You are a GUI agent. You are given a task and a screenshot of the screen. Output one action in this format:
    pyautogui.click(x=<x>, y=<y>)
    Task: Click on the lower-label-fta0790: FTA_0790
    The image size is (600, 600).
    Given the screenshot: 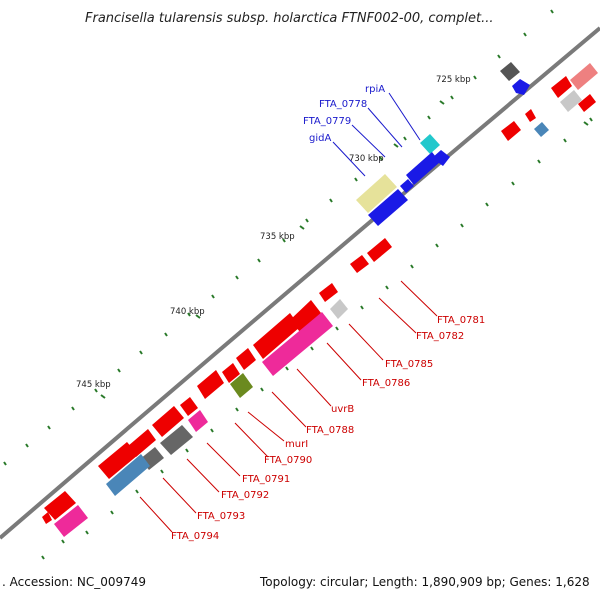 What is the action you would take?
    pyautogui.click(x=288, y=460)
    